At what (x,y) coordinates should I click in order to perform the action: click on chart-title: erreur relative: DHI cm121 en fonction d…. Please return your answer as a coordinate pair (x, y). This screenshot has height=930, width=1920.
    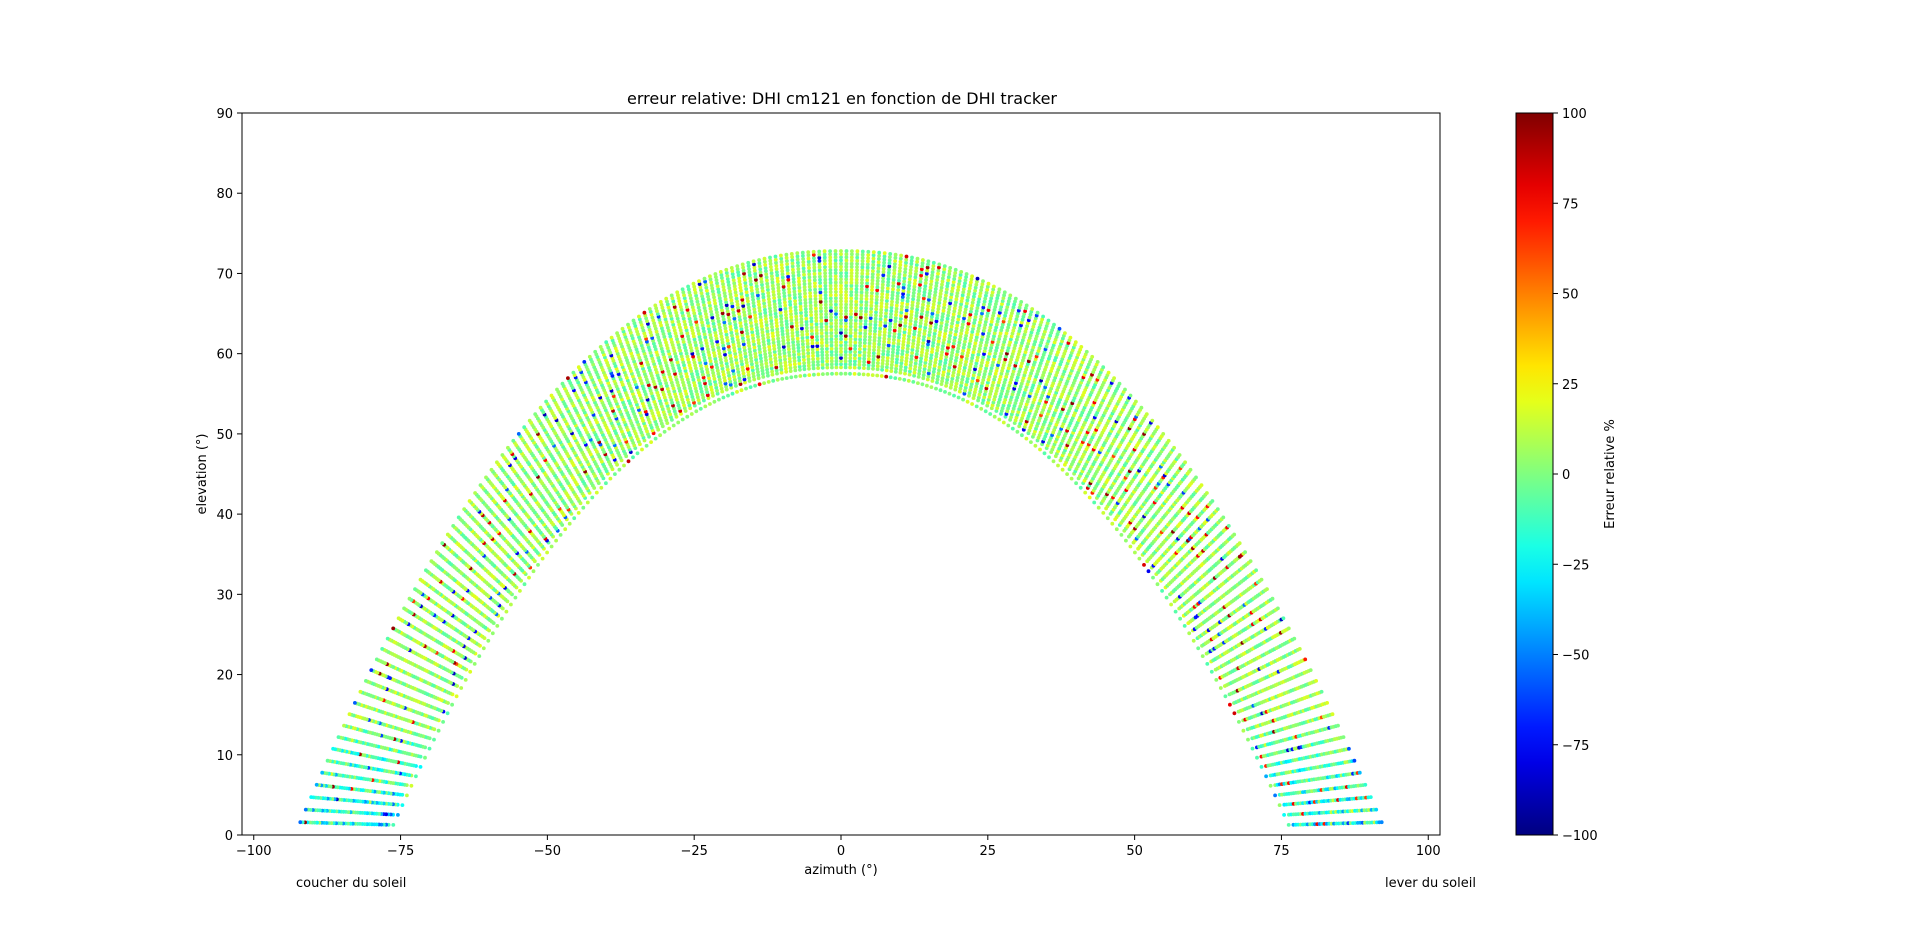
    Looking at the image, I should click on (842, 98).